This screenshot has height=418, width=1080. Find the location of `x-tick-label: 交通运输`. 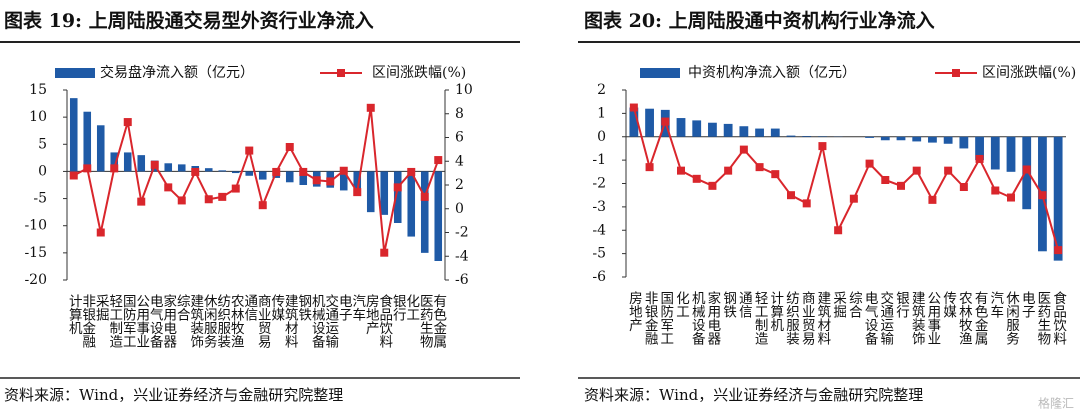

x-tick-label: 交通运输 is located at coordinates (330, 321).